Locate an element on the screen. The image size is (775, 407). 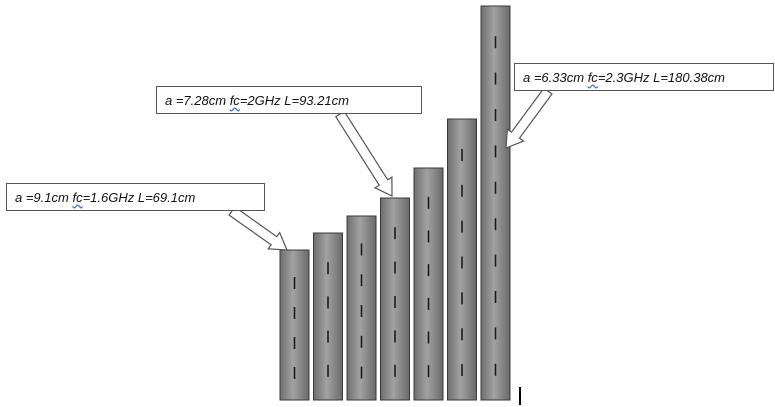
callout-waveguide-7: a =6.33cm fc =2.3GHz L=180.38cm is located at coordinates (644, 77).